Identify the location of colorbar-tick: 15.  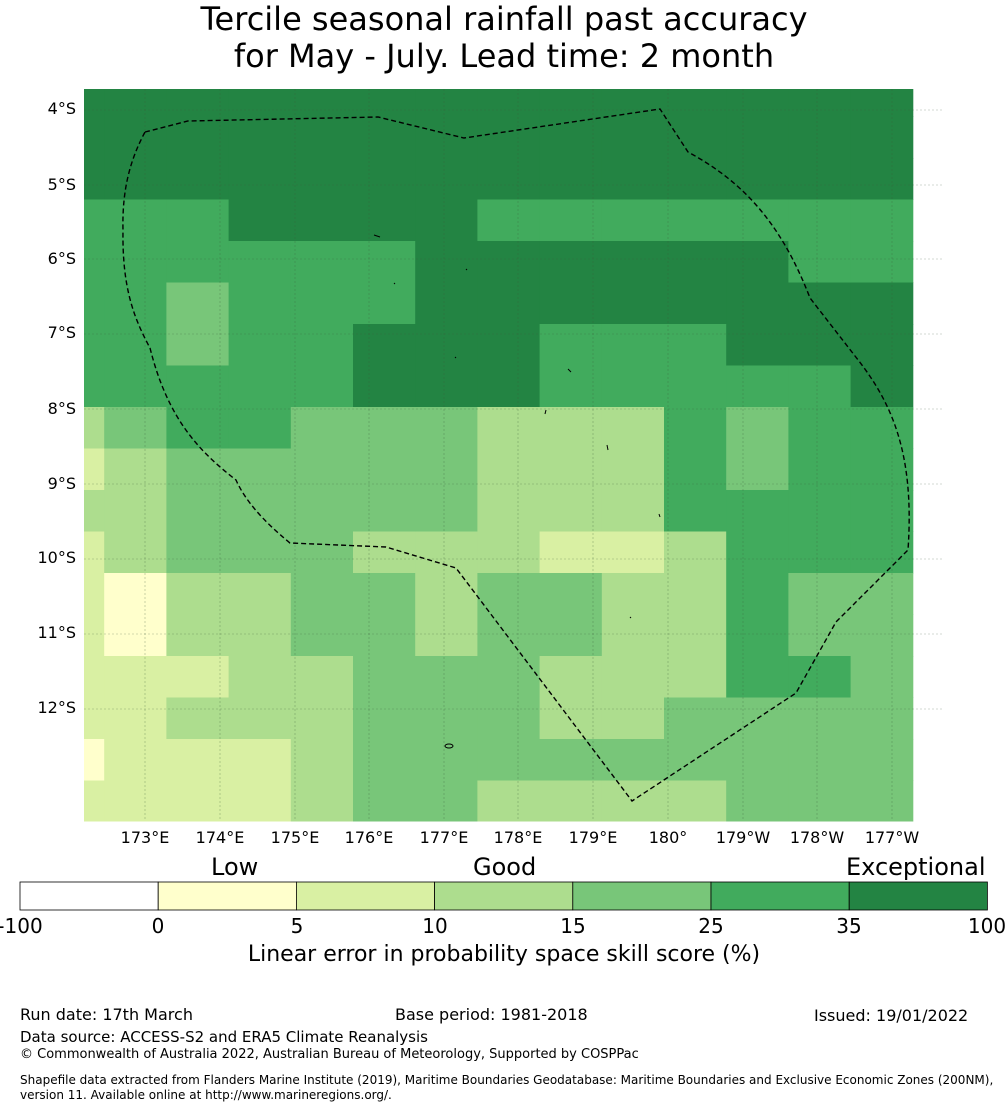
(573, 926).